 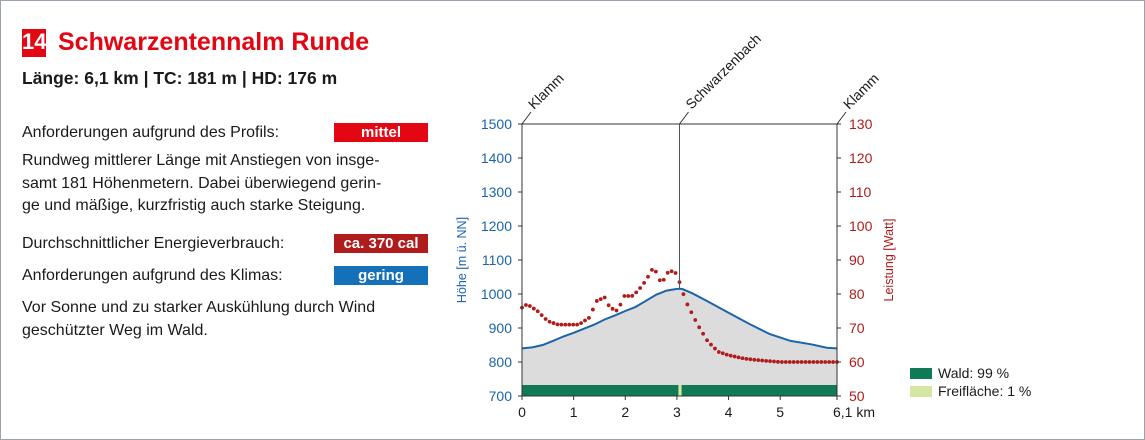 What do you see at coordinates (522, 412) in the screenshot?
I see `x-tick-label: 0` at bounding box center [522, 412].